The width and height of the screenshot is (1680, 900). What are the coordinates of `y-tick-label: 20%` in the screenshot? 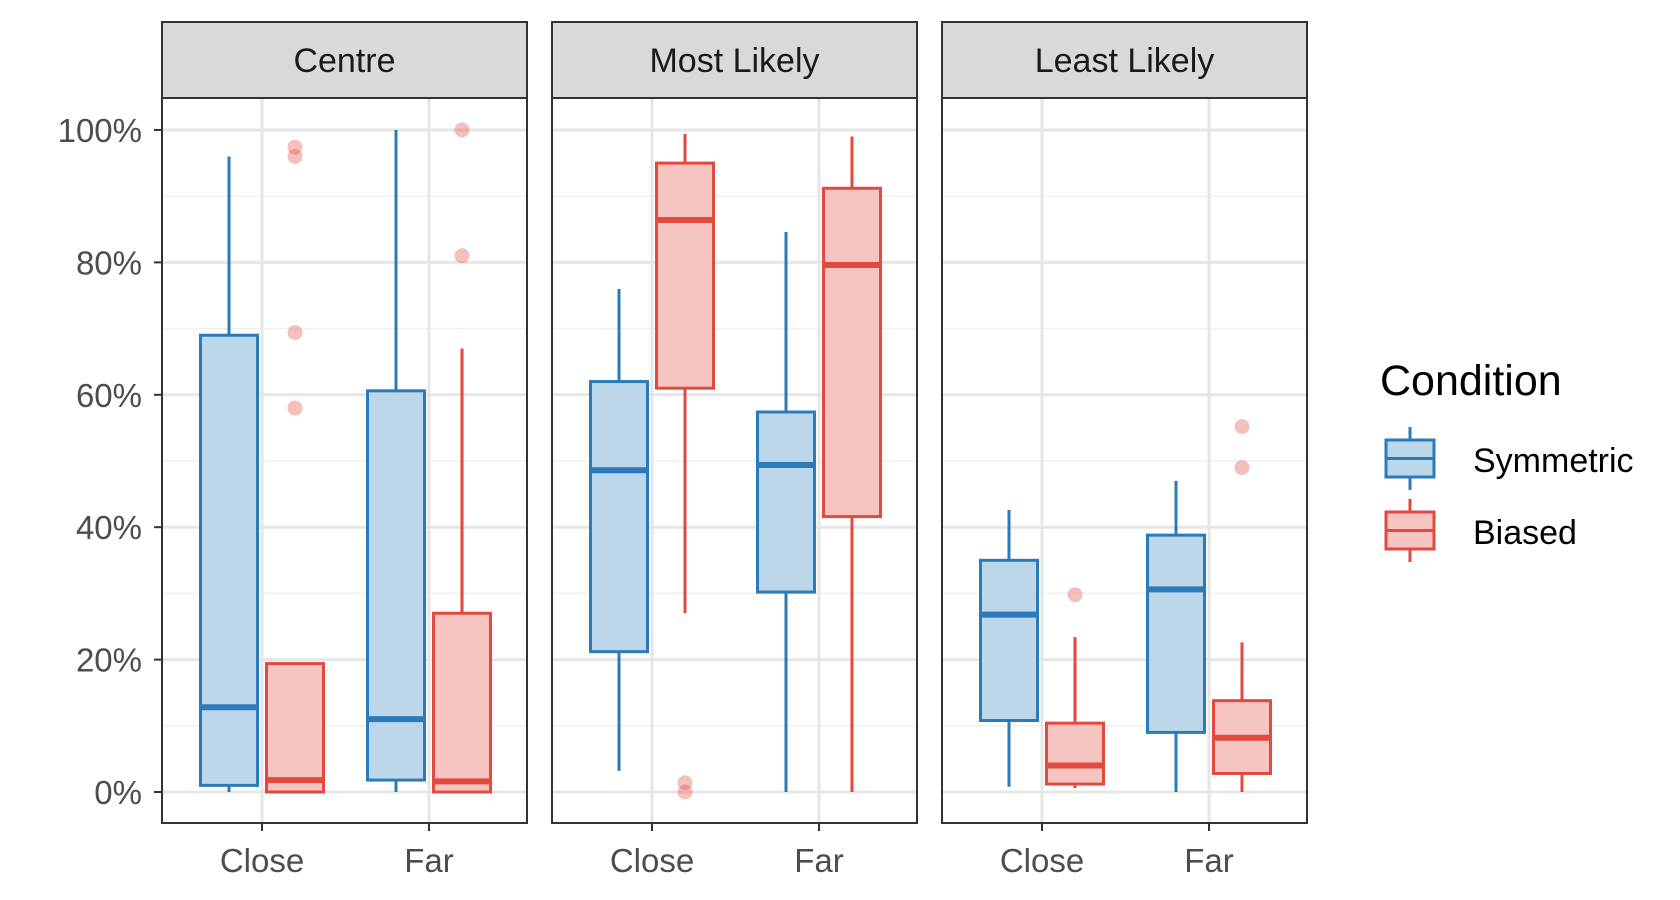 It's located at (109, 660).